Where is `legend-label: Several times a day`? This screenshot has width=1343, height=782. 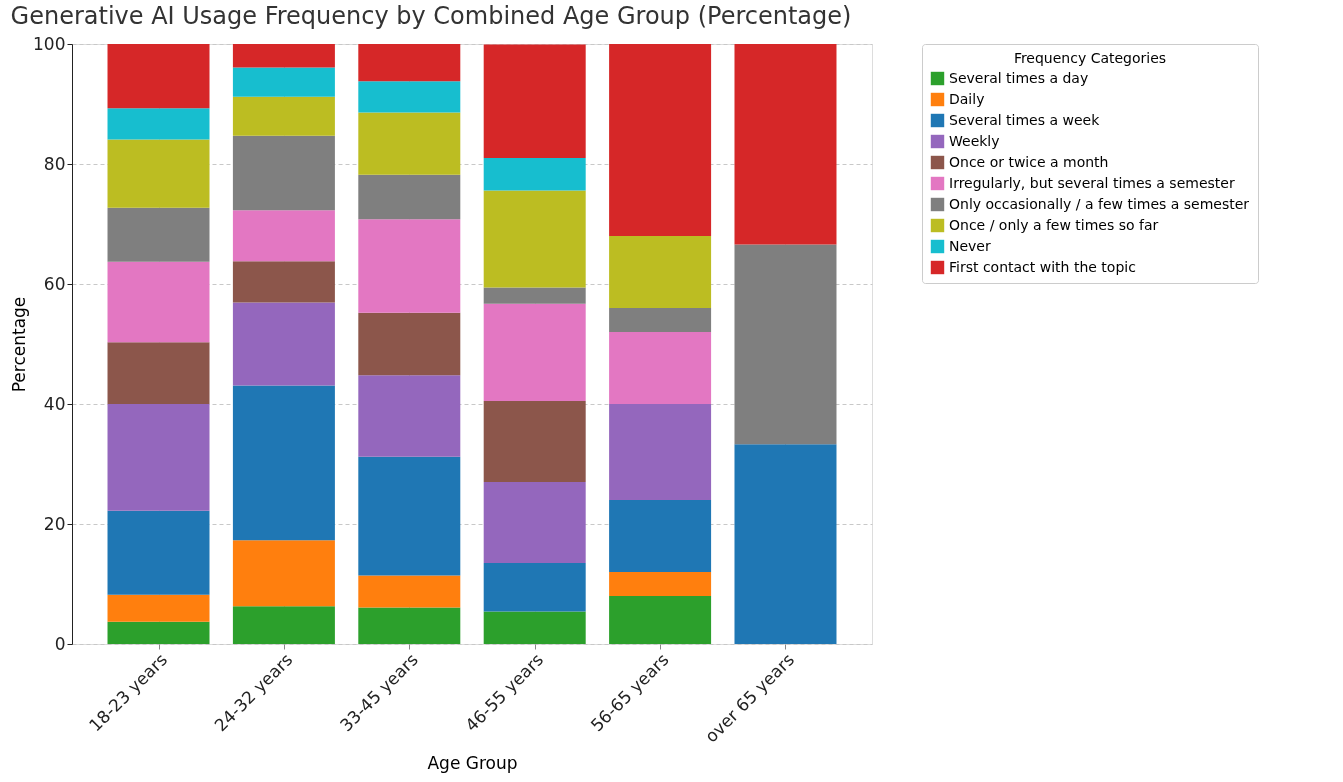 legend-label: Several times a day is located at coordinates (1019, 77).